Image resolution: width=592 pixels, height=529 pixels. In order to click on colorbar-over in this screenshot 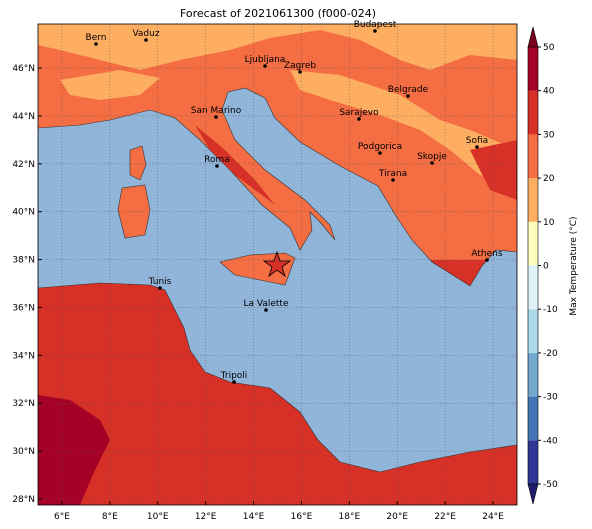, I will do `click(533, 37)`.